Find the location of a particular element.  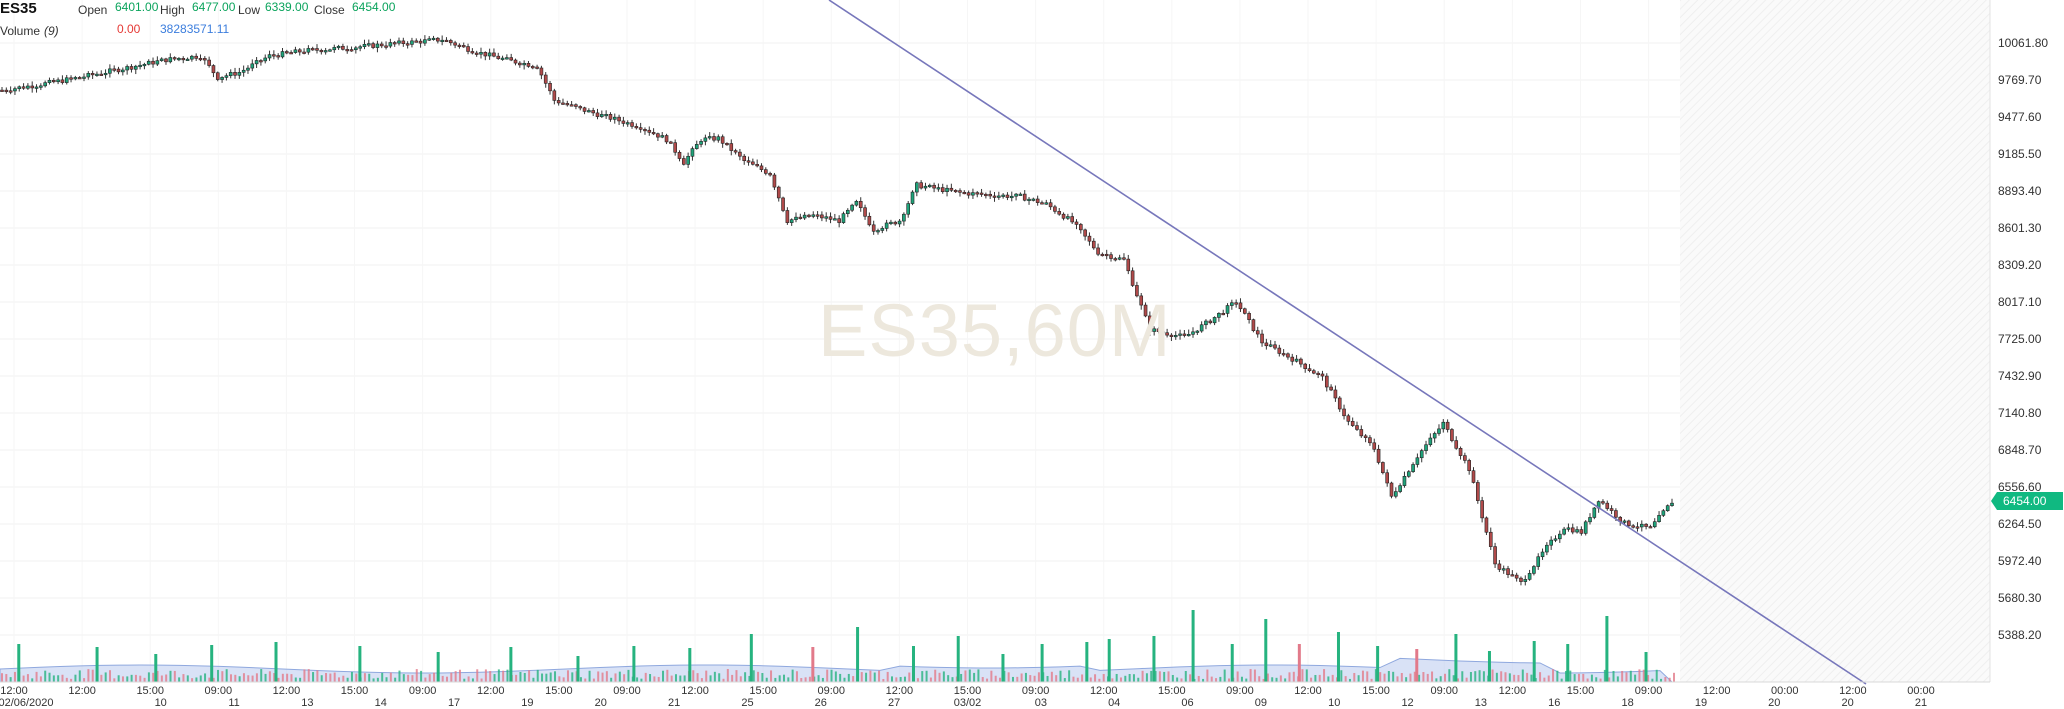

y-tick-label: 5680.30 is located at coordinates (2020, 598).